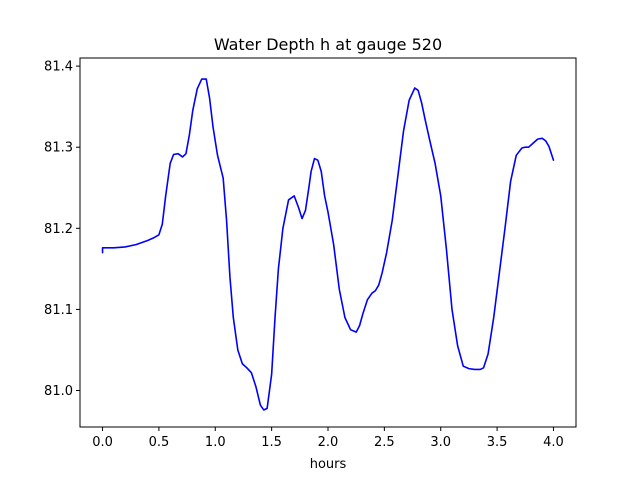 This screenshot has height=480, width=640. Describe the element at coordinates (58, 229) in the screenshot. I see `y-tick-label: 81.2` at that location.